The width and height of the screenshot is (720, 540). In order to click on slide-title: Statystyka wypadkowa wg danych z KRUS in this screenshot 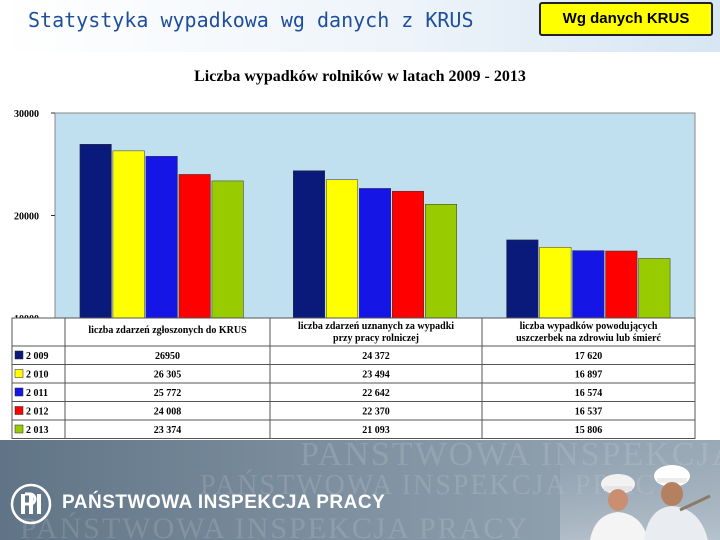, I will do `click(251, 20)`.